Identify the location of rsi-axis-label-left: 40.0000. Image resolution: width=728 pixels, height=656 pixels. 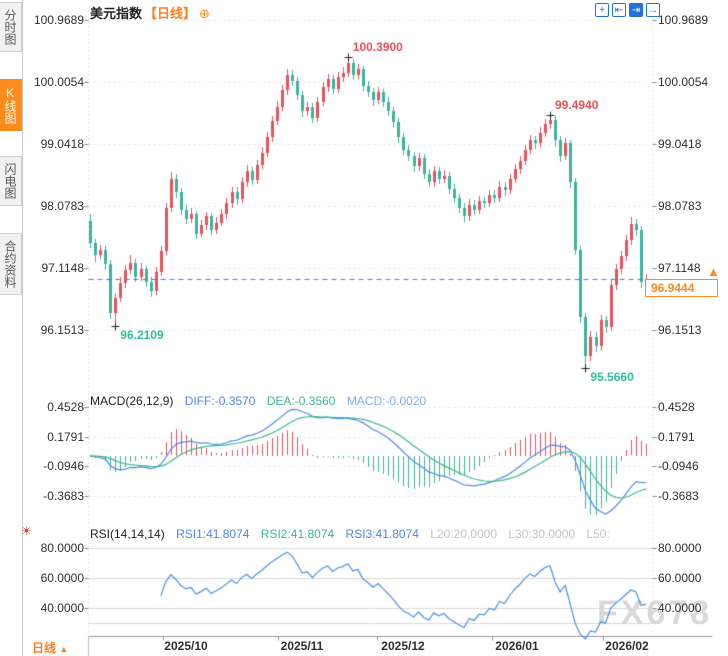
(62, 608).